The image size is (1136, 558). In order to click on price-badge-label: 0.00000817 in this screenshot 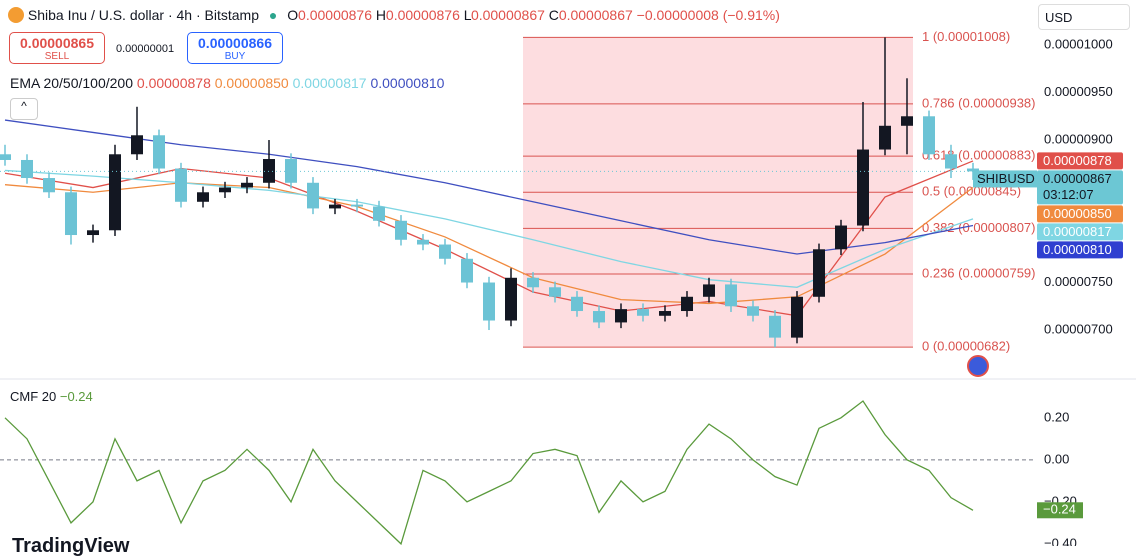, I will do `click(1077, 231)`.